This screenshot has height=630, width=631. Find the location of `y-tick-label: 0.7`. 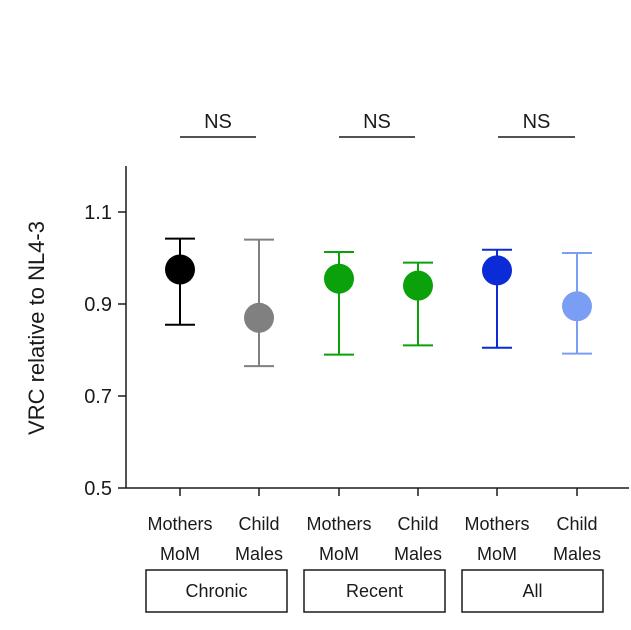

y-tick-label: 0.7 is located at coordinates (98, 397).